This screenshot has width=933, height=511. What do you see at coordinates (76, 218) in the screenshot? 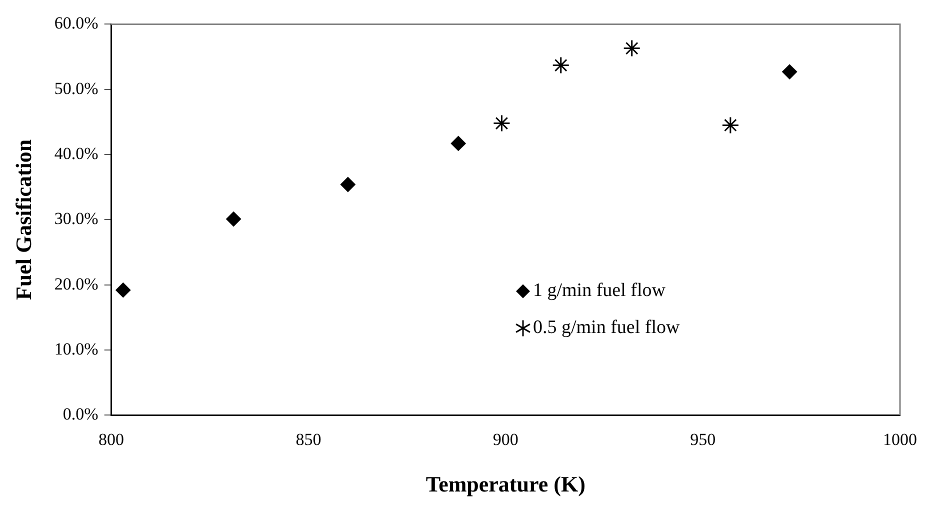
I see `y-tick-label: 30.0%` at bounding box center [76, 218].